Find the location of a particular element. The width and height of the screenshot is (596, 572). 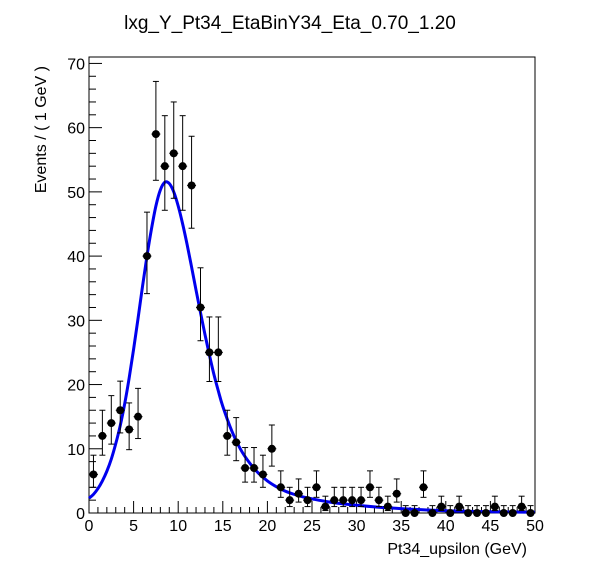

x-tick-label: 15 is located at coordinates (223, 526).